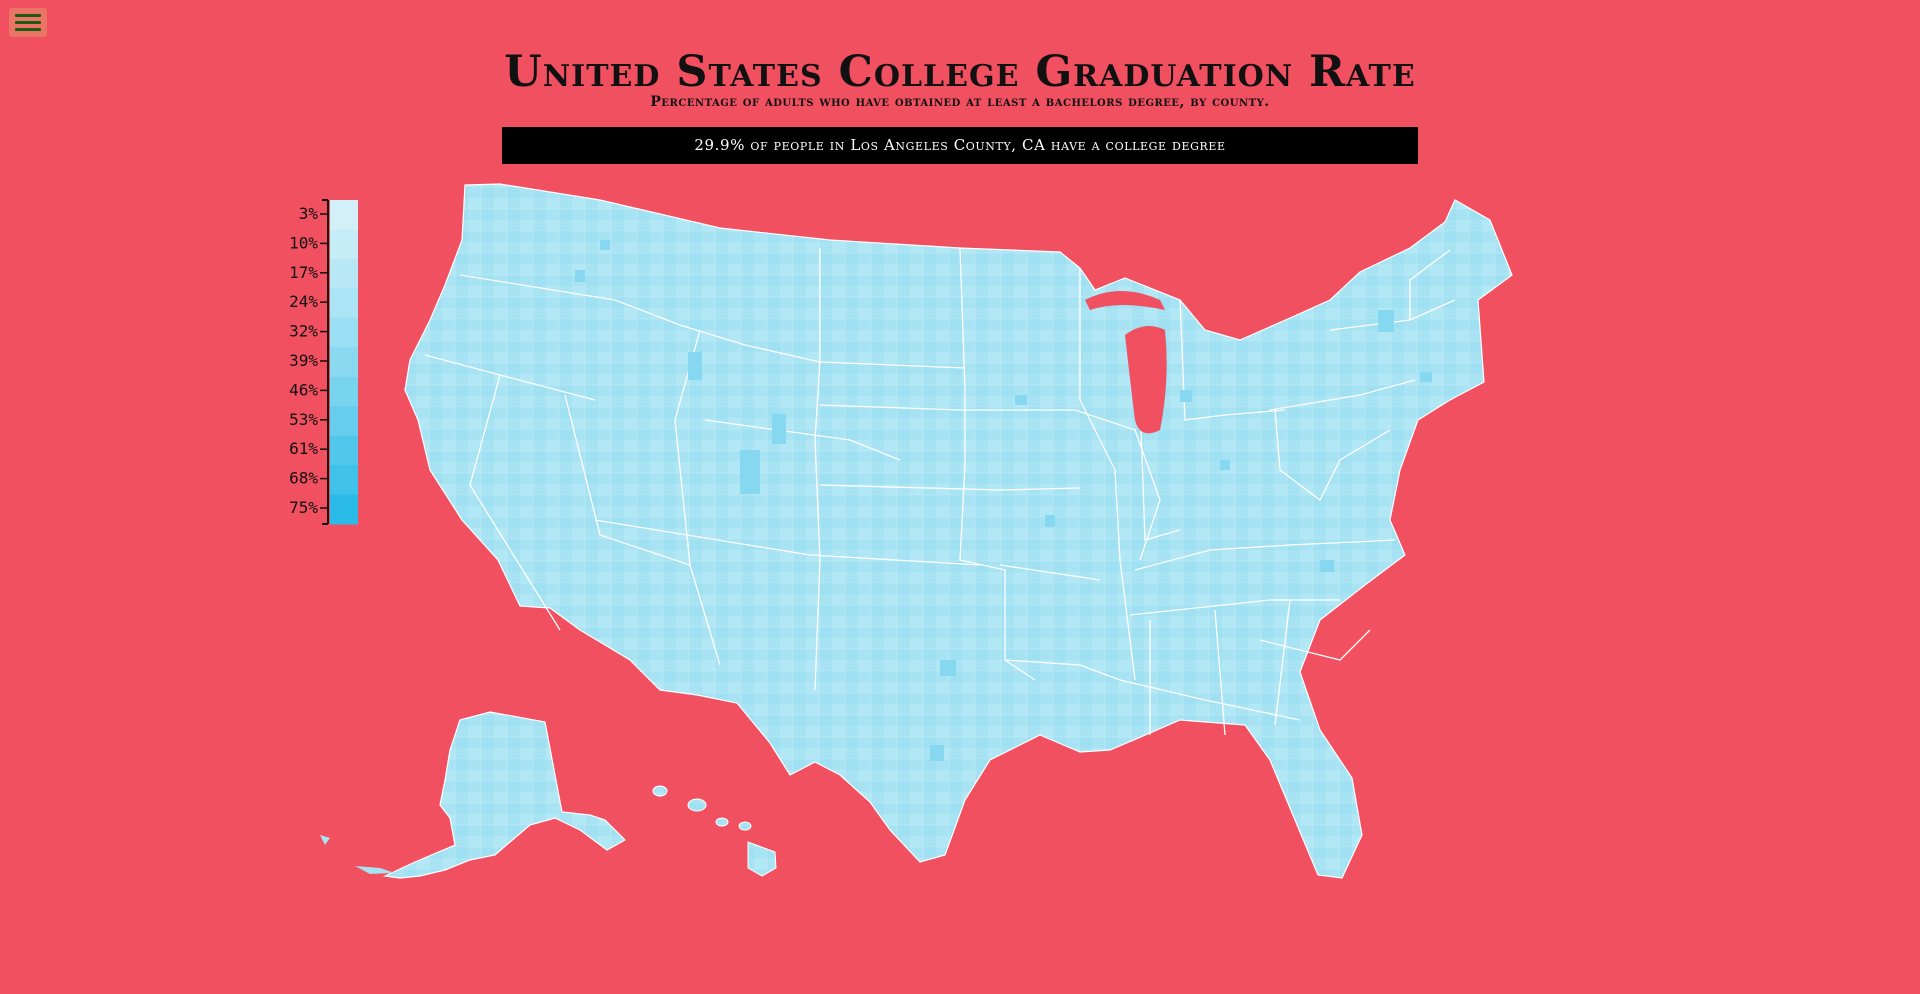 The image size is (1920, 994). I want to click on legend-tick-label: 68%, so click(303, 478).